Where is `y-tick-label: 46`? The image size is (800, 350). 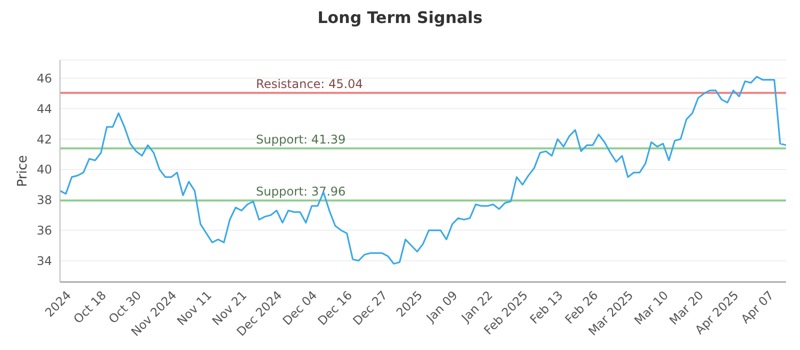 y-tick-label: 46 is located at coordinates (44, 79).